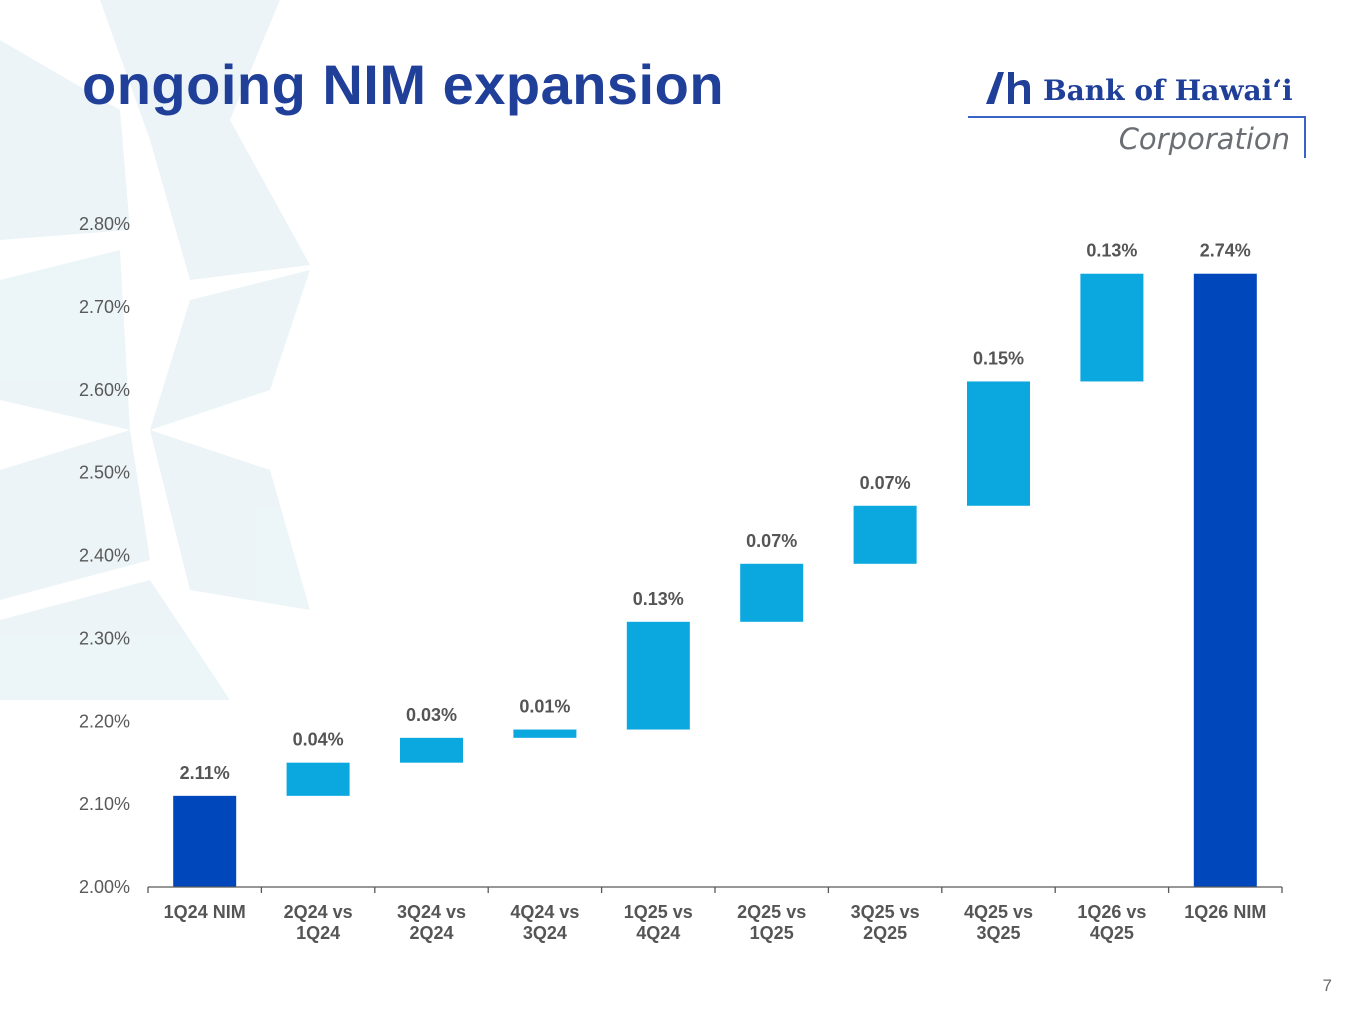 This screenshot has width=1365, height=1024. I want to click on y-tick-label: 2.40%, so click(104, 556).